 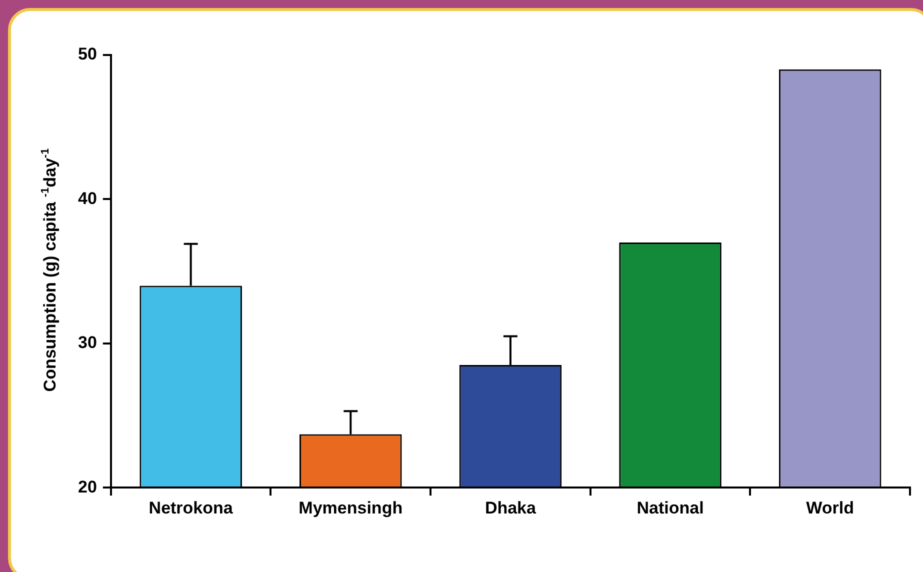 What do you see at coordinates (87, 486) in the screenshot?
I see `y-tick-label: 20` at bounding box center [87, 486].